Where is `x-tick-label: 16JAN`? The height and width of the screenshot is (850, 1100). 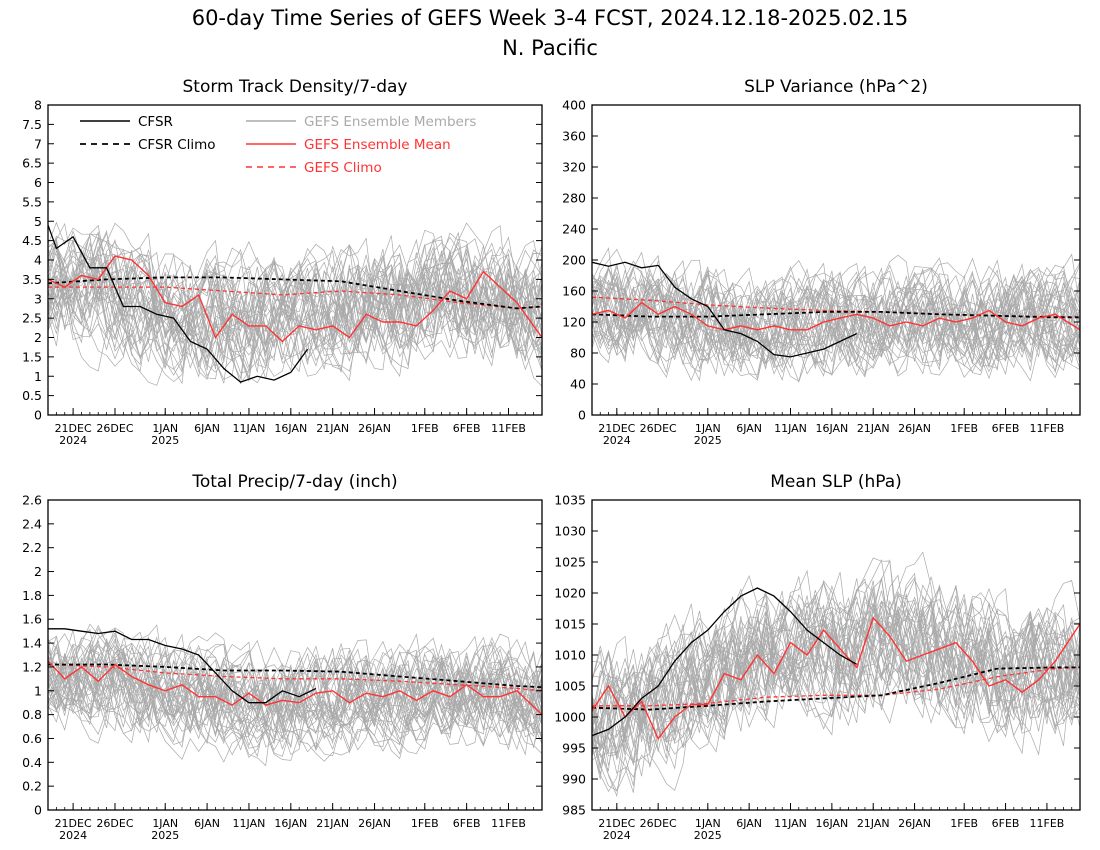
x-tick-label: 16JAN is located at coordinates (831, 823).